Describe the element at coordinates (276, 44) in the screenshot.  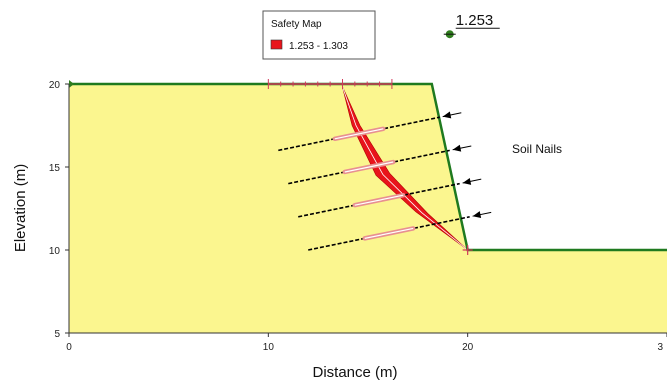
I see `legend-swatch` at that location.